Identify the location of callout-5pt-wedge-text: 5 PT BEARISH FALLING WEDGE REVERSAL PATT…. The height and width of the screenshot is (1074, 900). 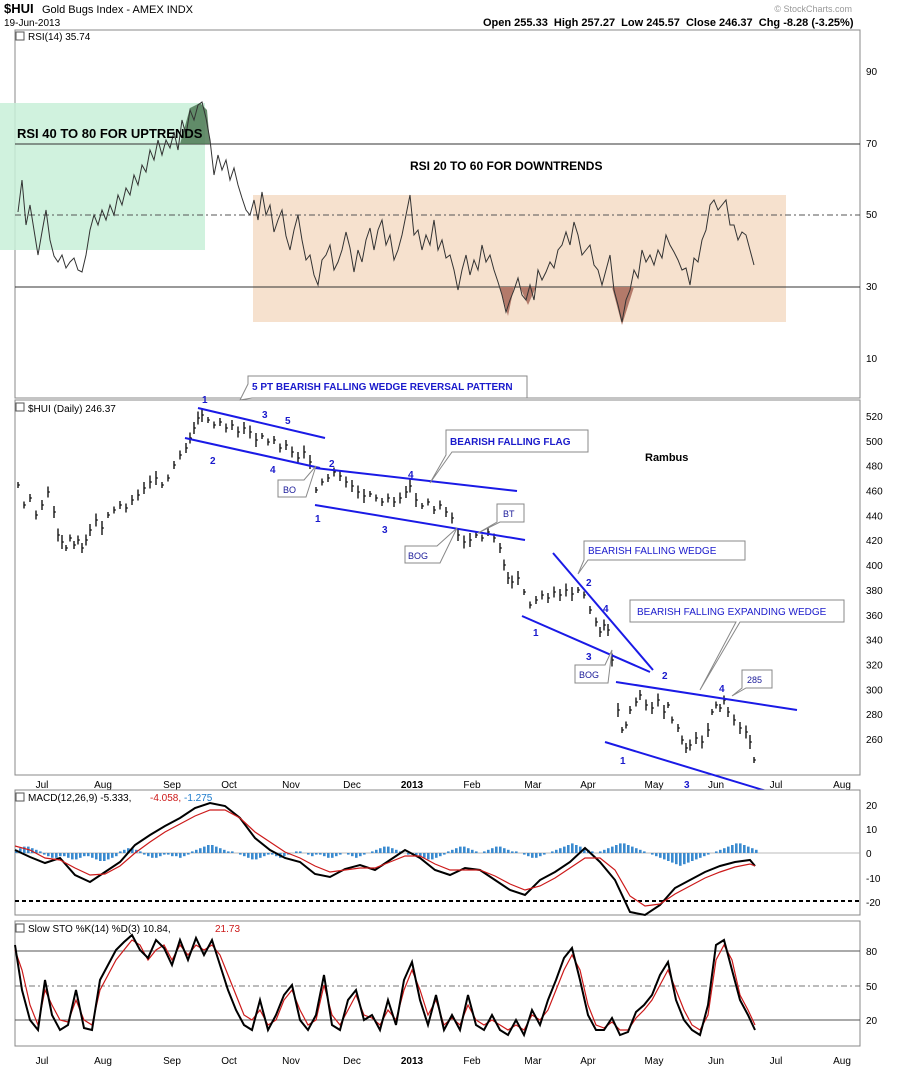
(382, 387).